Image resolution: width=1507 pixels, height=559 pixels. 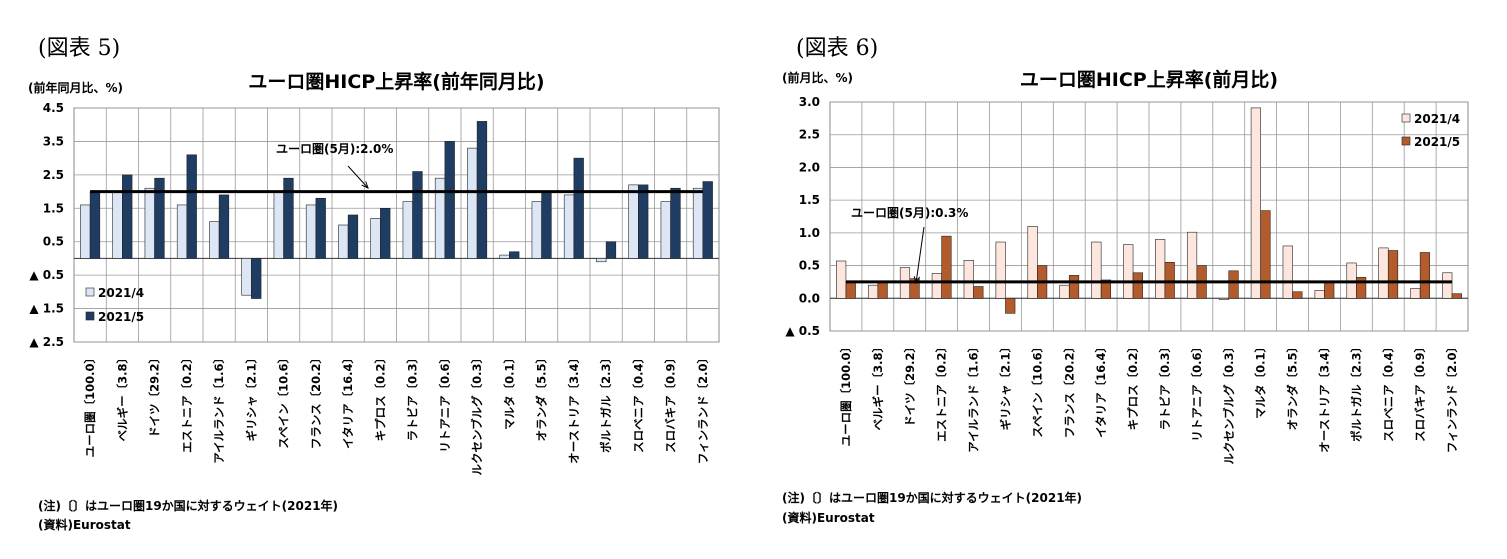 I want to click on annotation-arrowhead, so click(x=917, y=280).